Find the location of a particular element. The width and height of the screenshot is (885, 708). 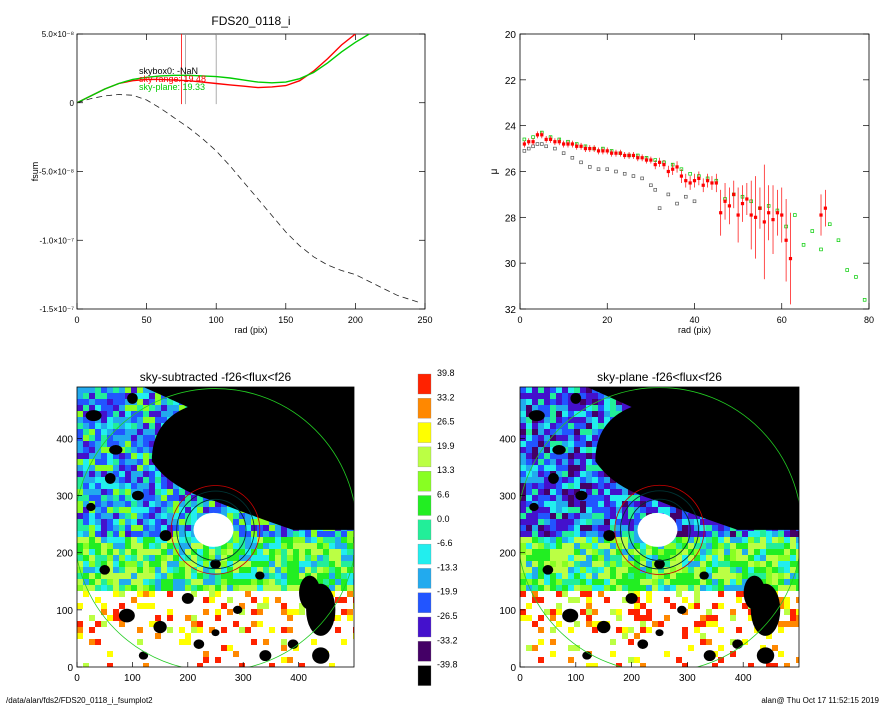

fsum-annotation: sky-plane: 19.33 is located at coordinates (172, 87).